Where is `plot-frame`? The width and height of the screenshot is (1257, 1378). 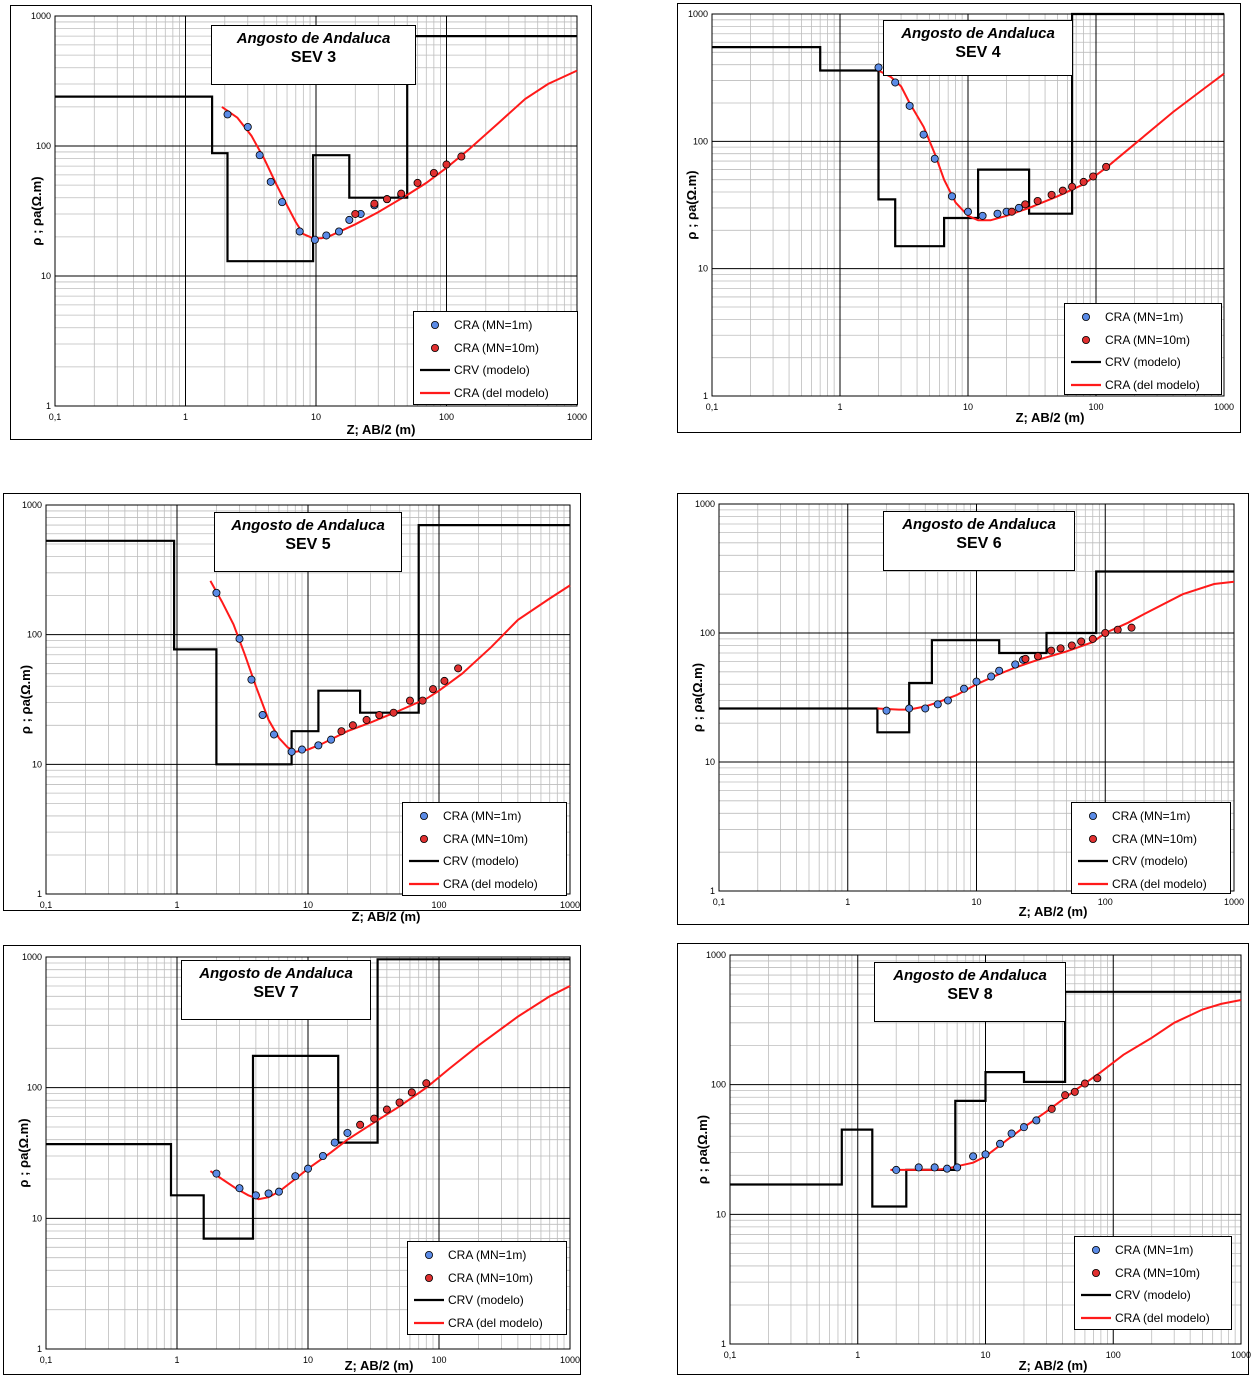 plot-frame is located at coordinates (985, 1149).